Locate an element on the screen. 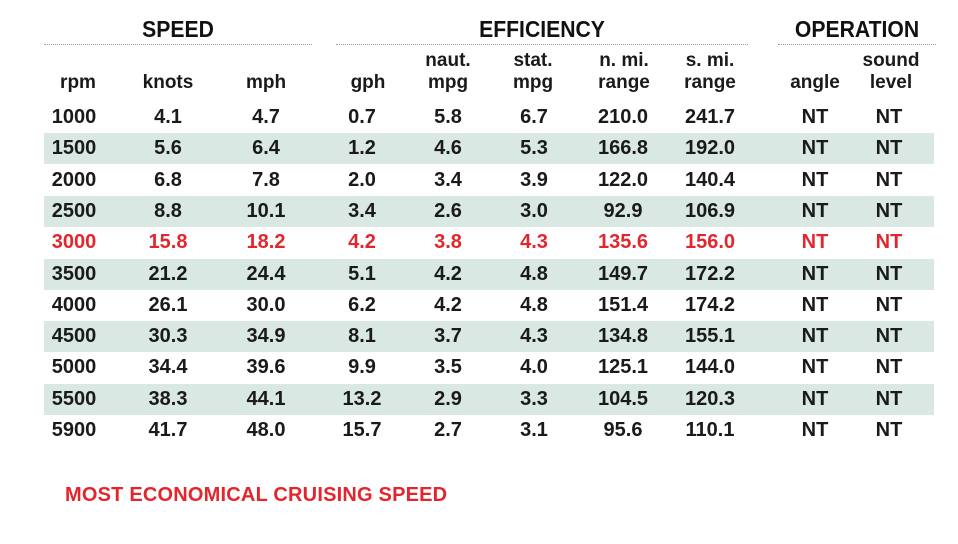 The width and height of the screenshot is (958, 544). cell-n-mi-range: 134.8 is located at coordinates (623, 336).